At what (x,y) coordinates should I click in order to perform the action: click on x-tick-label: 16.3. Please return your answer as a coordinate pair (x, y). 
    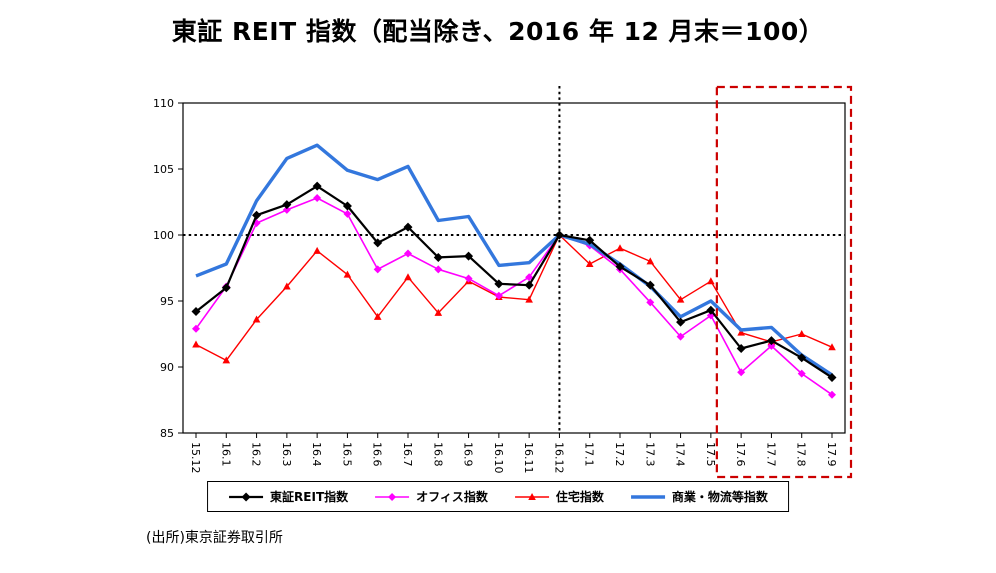
    Looking at the image, I should click on (286, 454).